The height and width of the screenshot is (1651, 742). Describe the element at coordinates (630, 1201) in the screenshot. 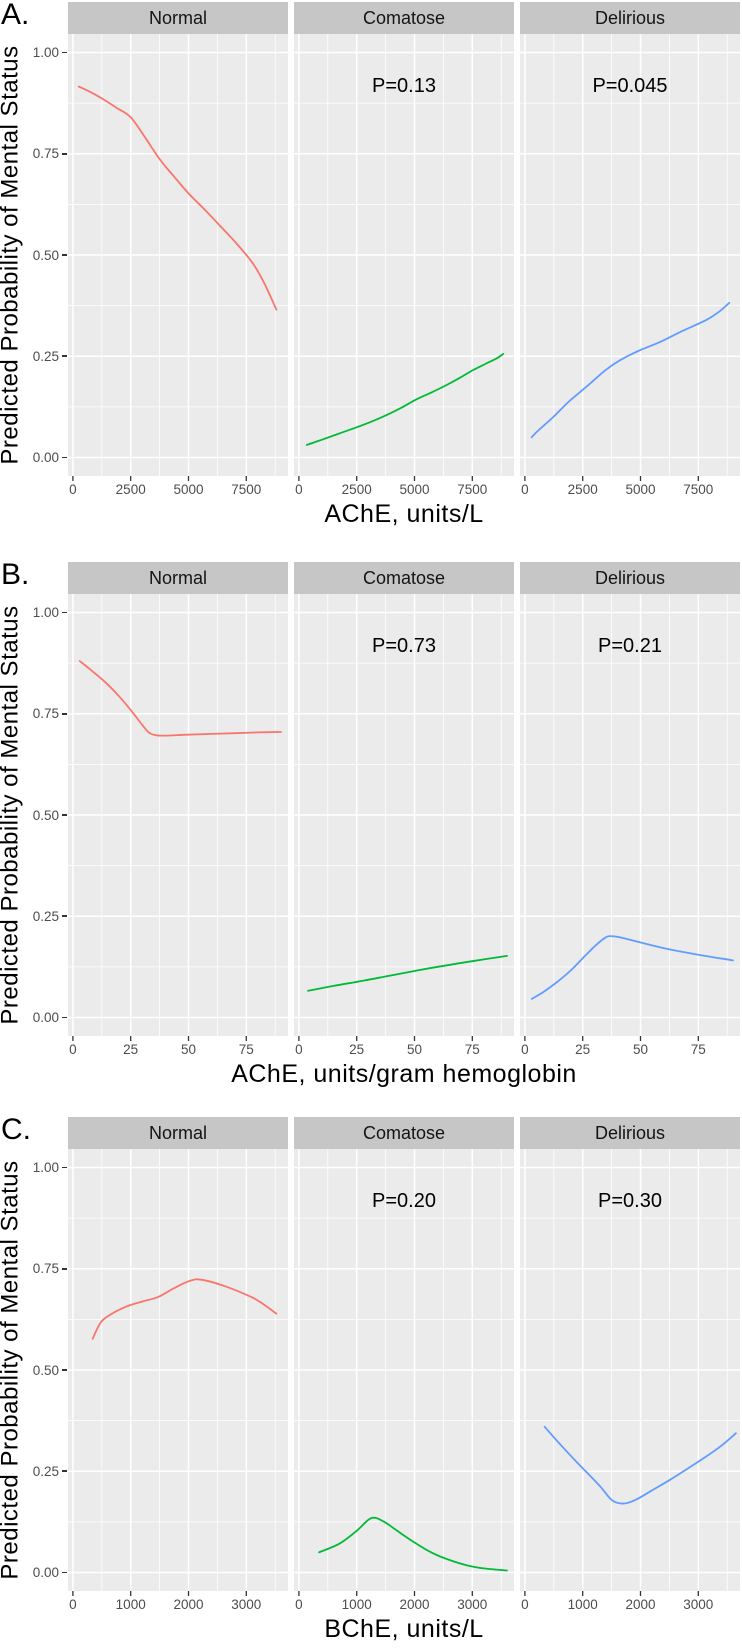

I see `p-value-annotation: P=0.30` at that location.